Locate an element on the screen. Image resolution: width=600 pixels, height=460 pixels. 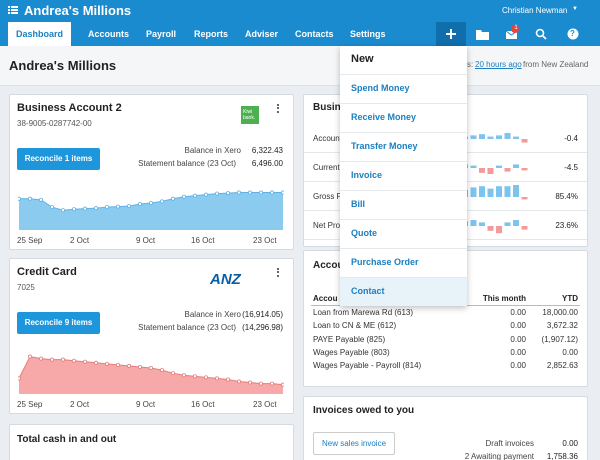
x-label: 25 Sep is located at coordinates (30, 404).